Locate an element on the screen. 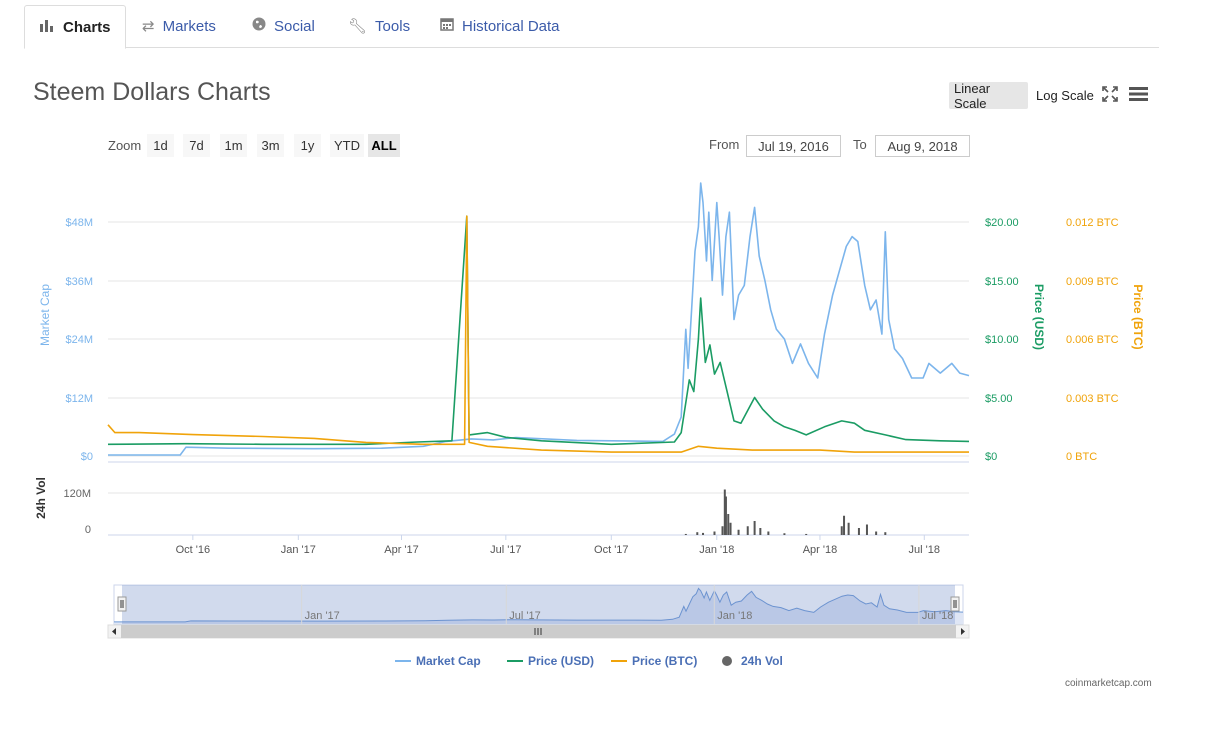  tab-label: Social is located at coordinates (294, 26).